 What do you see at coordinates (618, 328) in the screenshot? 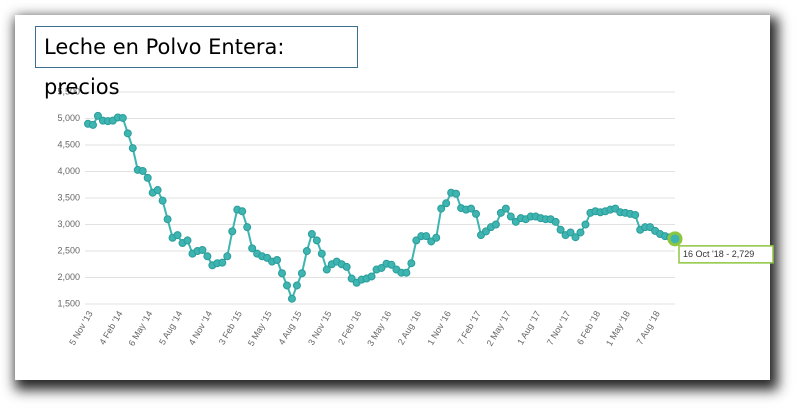
I see `x-tick-label: 1 May '18` at bounding box center [618, 328].